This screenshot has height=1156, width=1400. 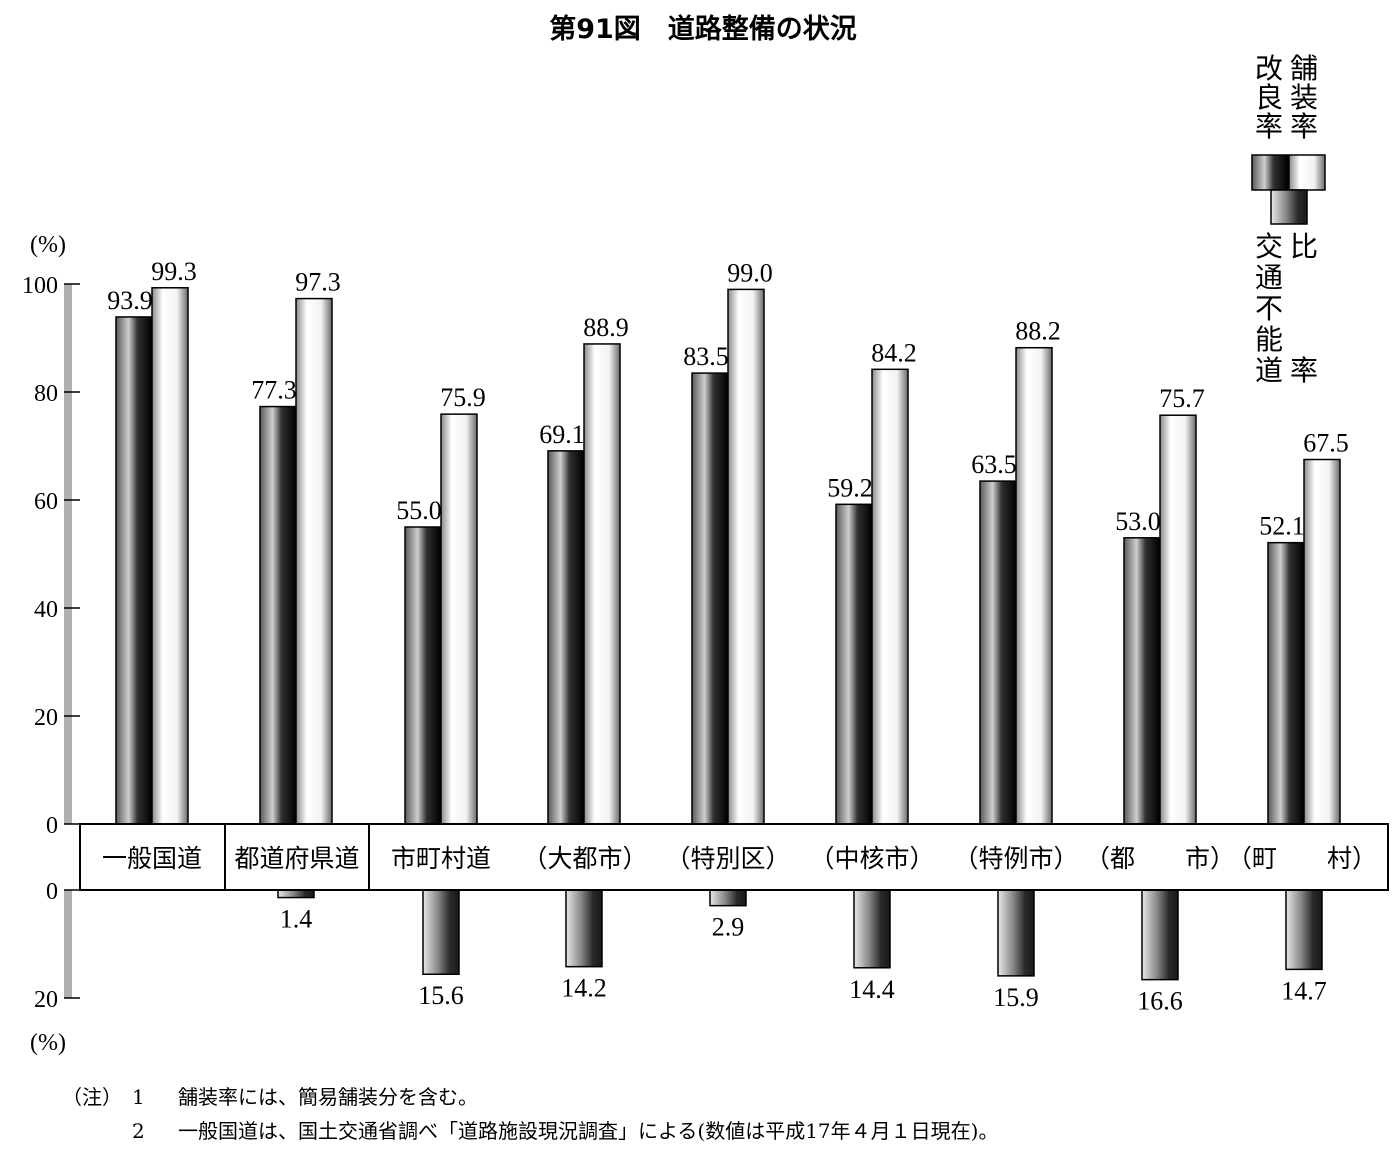 What do you see at coordinates (1304, 246) in the screenshot?
I see `legend-ratio-char-1: 比` at bounding box center [1304, 246].